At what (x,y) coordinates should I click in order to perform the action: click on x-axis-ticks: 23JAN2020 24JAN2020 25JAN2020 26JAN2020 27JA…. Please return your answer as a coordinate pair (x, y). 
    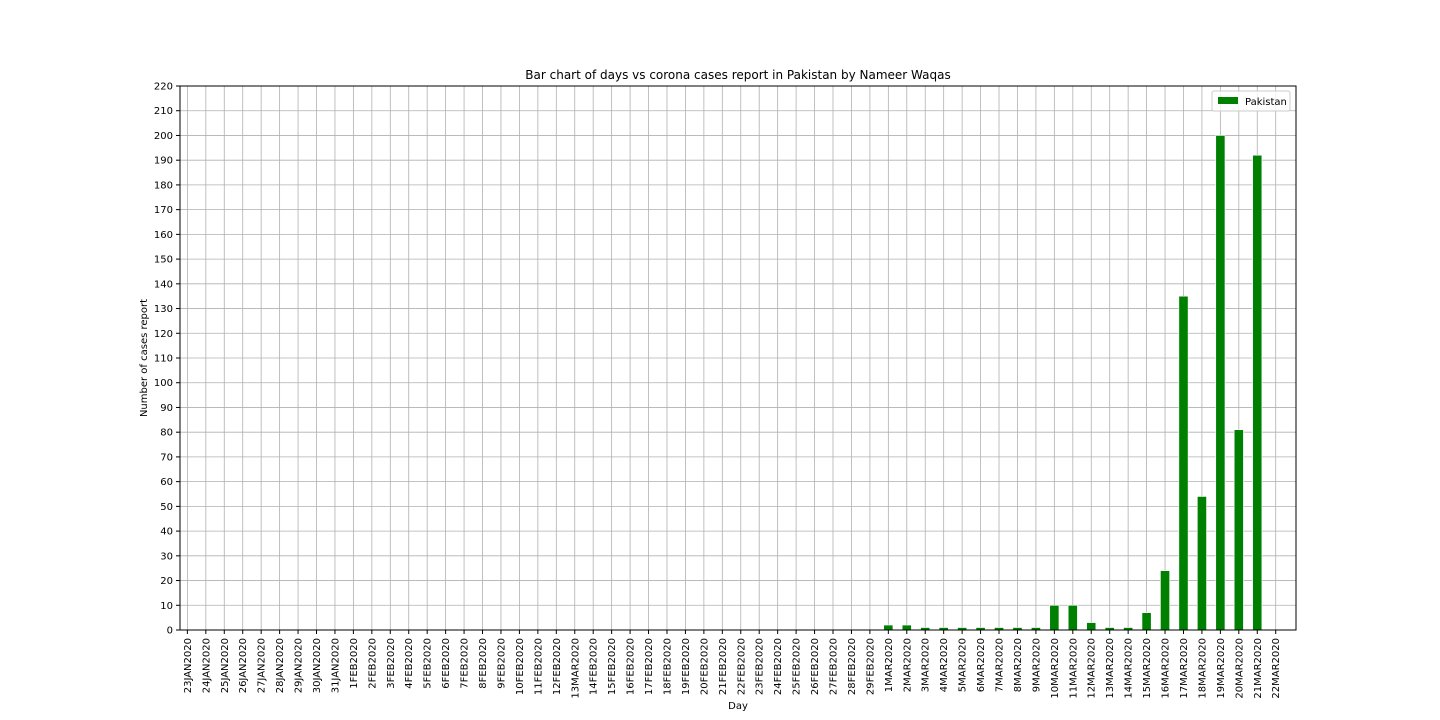
    Looking at the image, I should click on (732, 664).